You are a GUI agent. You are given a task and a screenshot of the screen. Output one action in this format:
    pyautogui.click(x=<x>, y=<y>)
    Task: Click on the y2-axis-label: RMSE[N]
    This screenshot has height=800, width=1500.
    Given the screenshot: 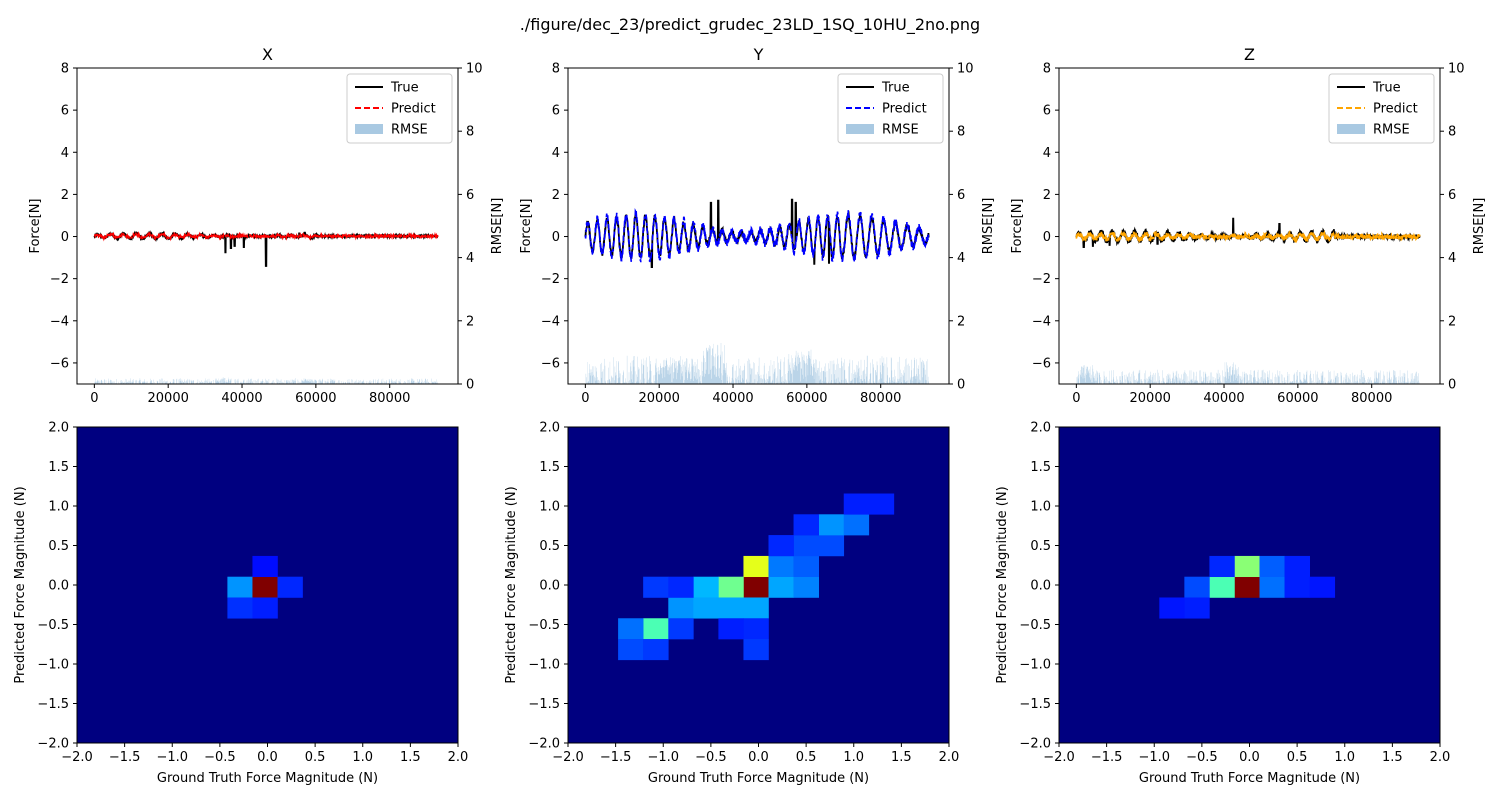 What is the action you would take?
    pyautogui.click(x=1479, y=226)
    